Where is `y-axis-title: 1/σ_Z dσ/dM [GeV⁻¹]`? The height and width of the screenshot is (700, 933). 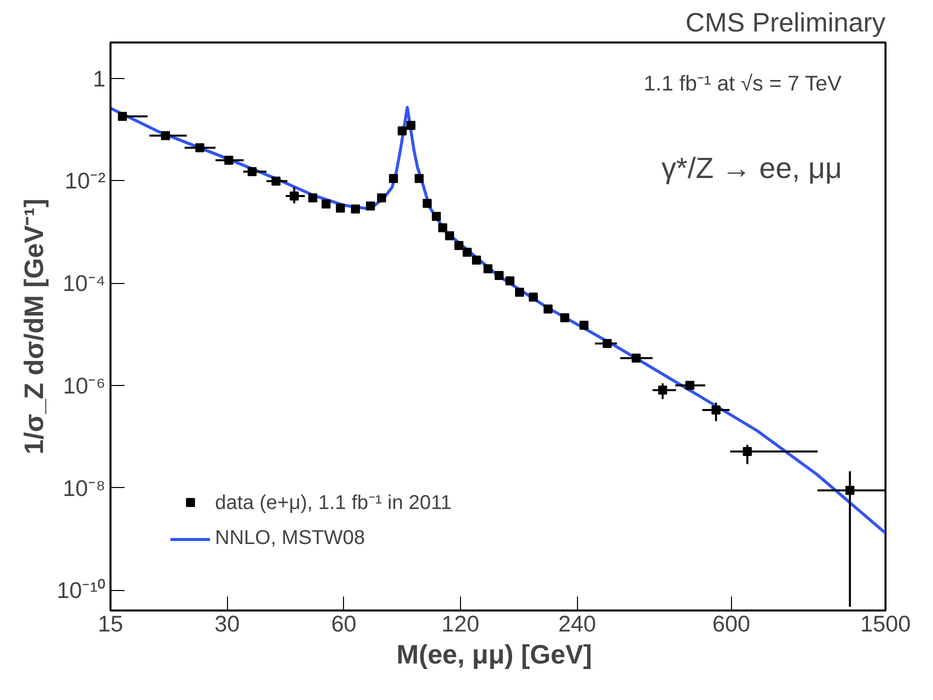 y-axis-title: 1/σ_Z dσ/dM [GeV⁻¹] is located at coordinates (33, 326).